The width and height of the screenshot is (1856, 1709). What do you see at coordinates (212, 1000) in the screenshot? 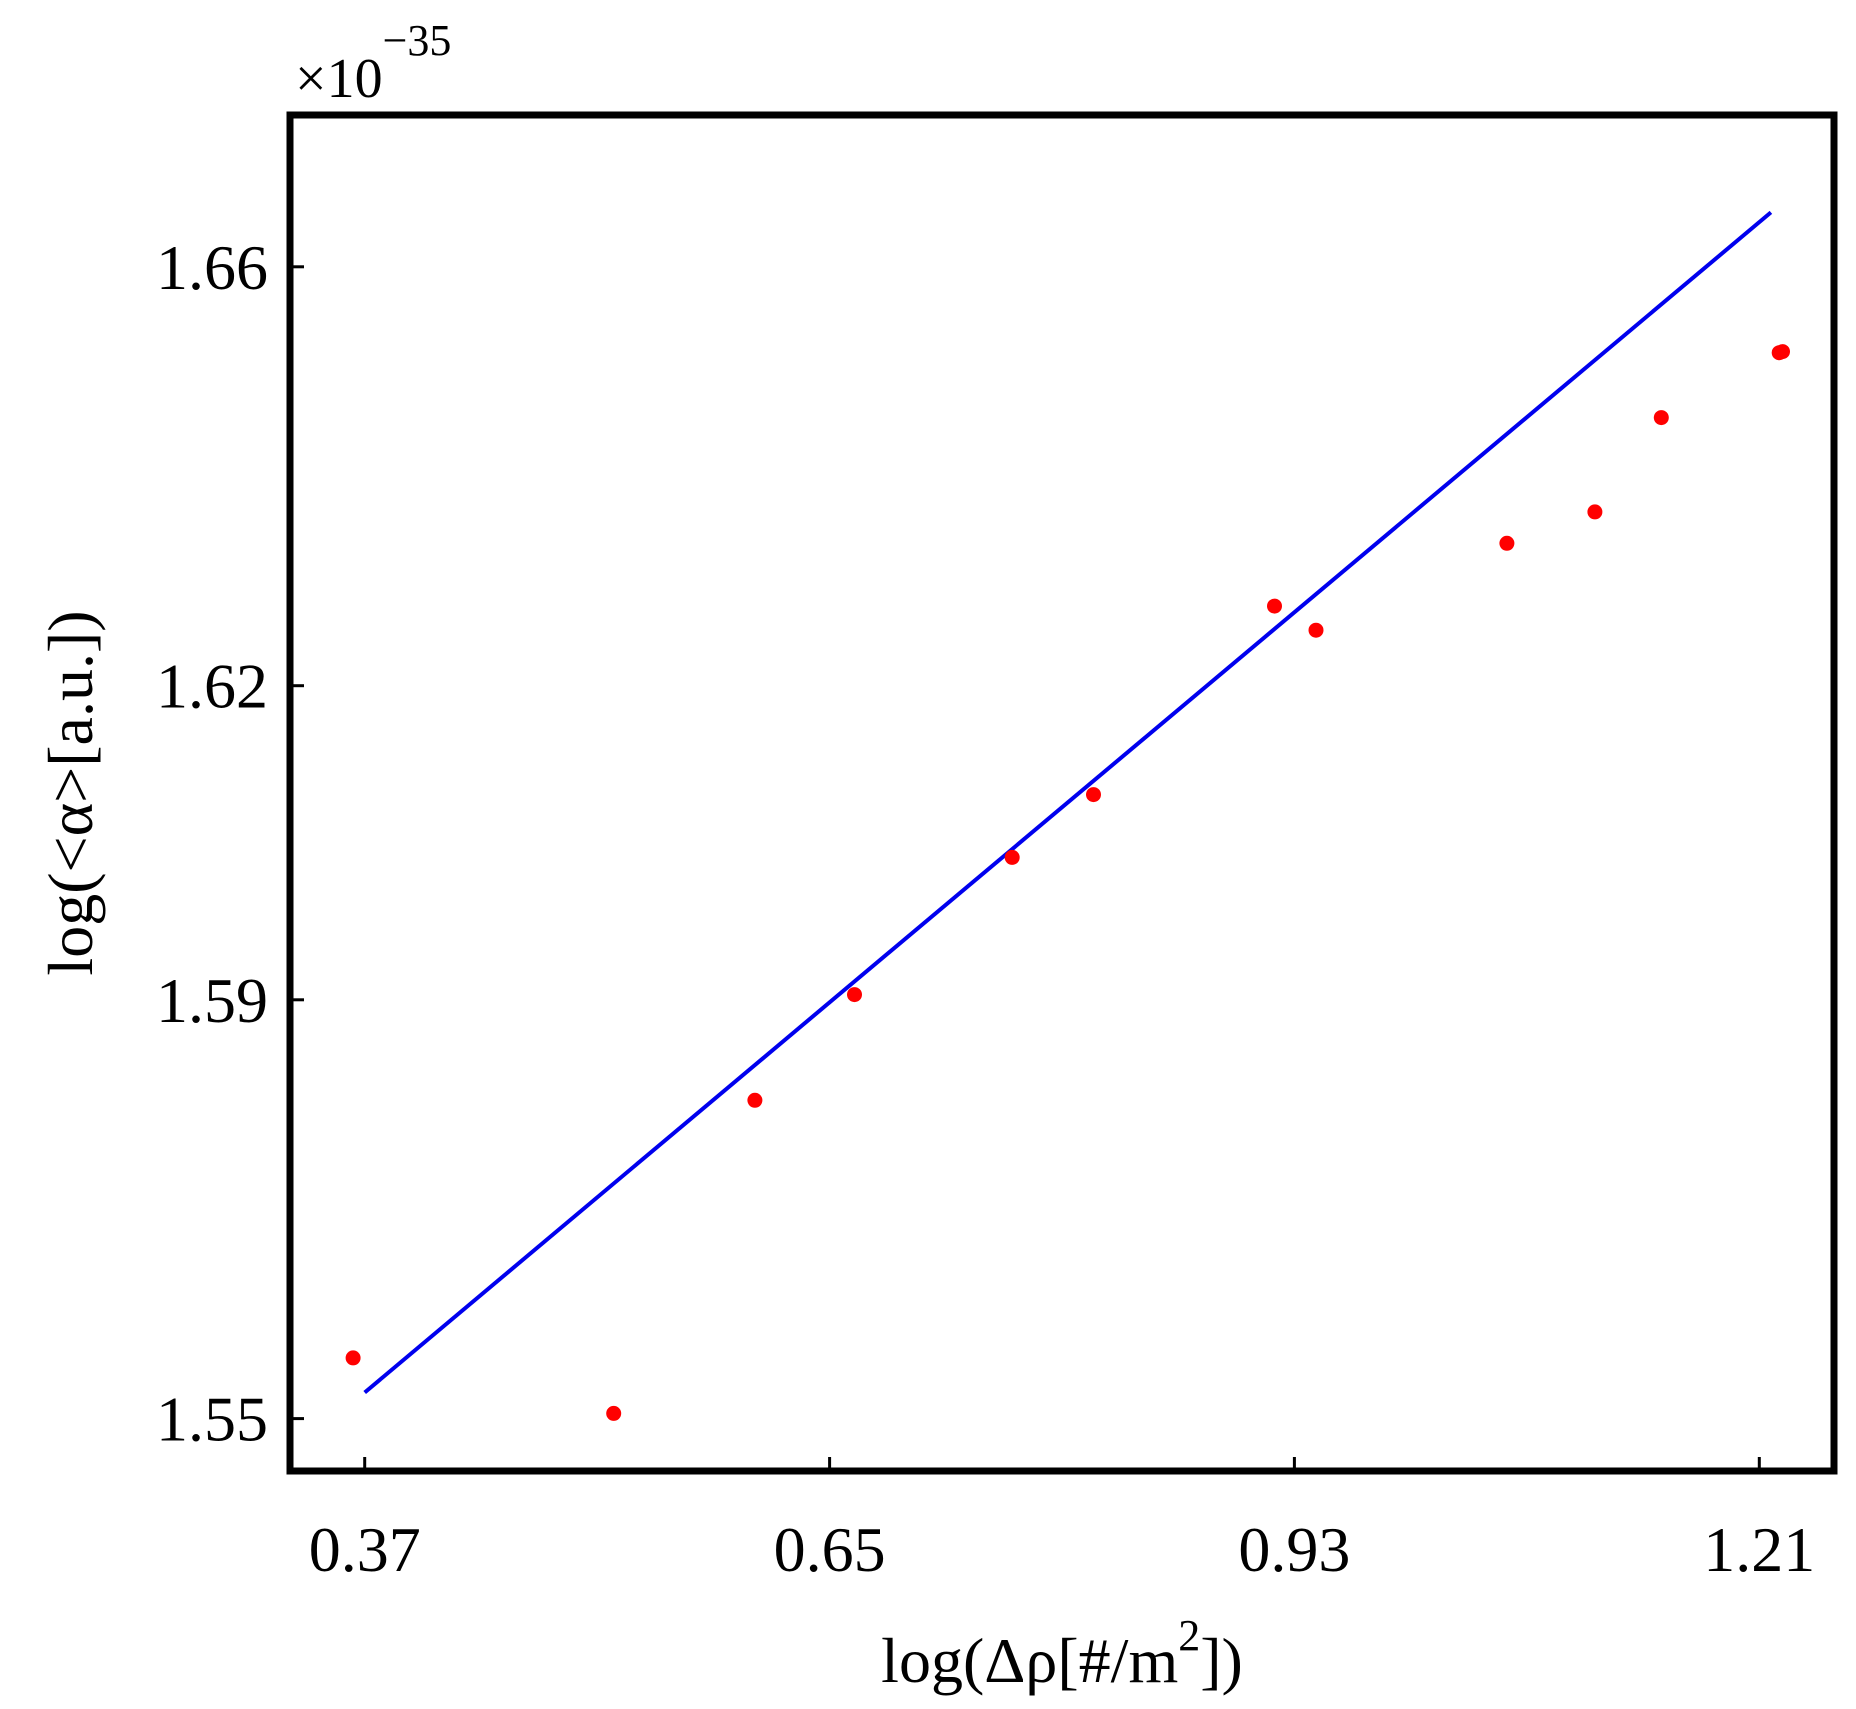
I see `y-tick-label: 1.59` at bounding box center [212, 1000].